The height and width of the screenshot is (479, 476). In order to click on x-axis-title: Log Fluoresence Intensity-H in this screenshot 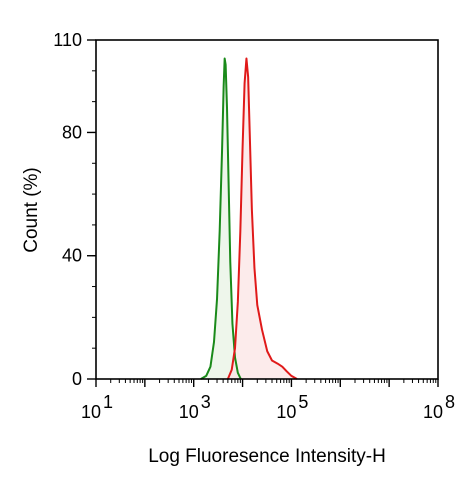, I will do `click(267, 456)`.